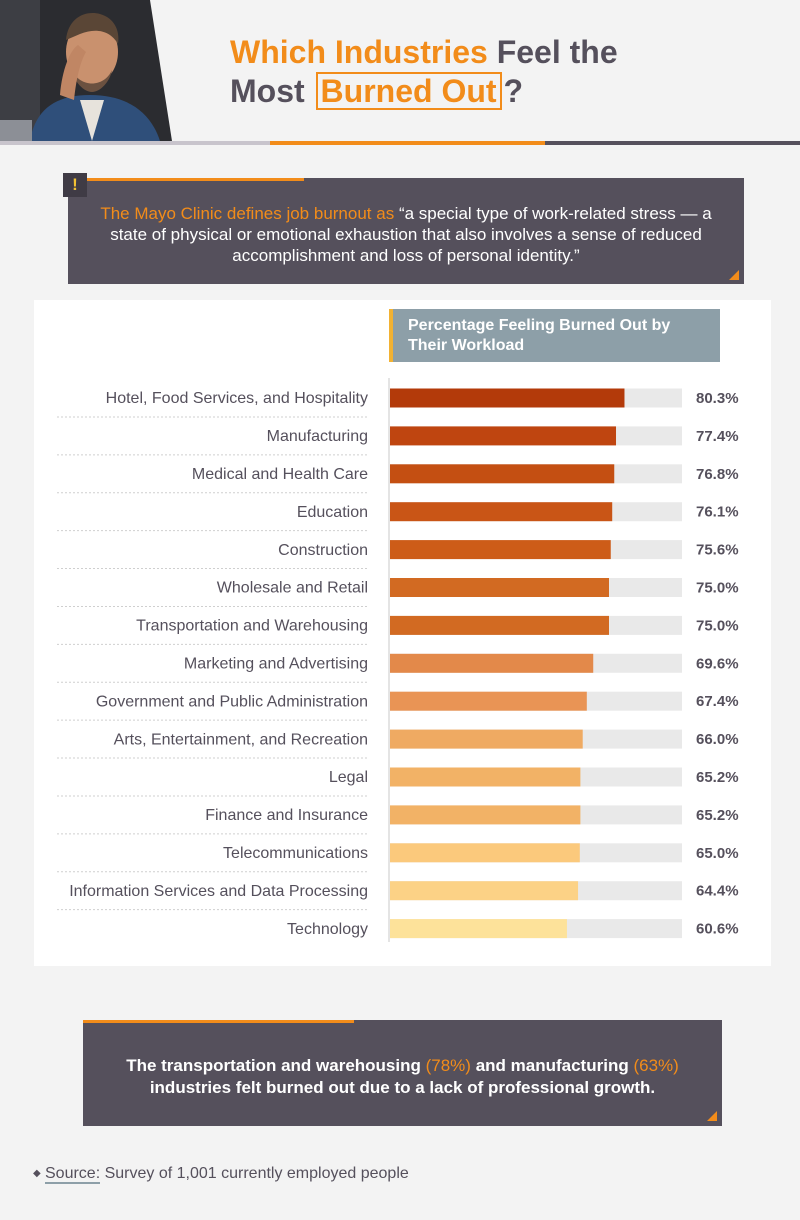 This screenshot has height=1220, width=800. I want to click on category-label: Hotel, Food Services, and Hospitality, so click(237, 398).